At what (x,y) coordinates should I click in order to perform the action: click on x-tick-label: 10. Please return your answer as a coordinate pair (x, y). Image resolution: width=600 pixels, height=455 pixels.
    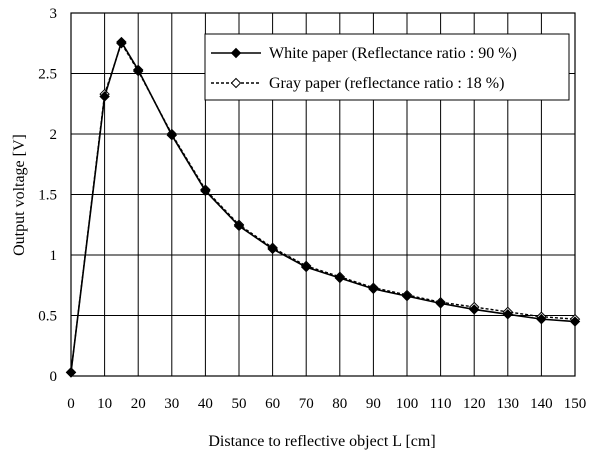
    Looking at the image, I should click on (104, 404).